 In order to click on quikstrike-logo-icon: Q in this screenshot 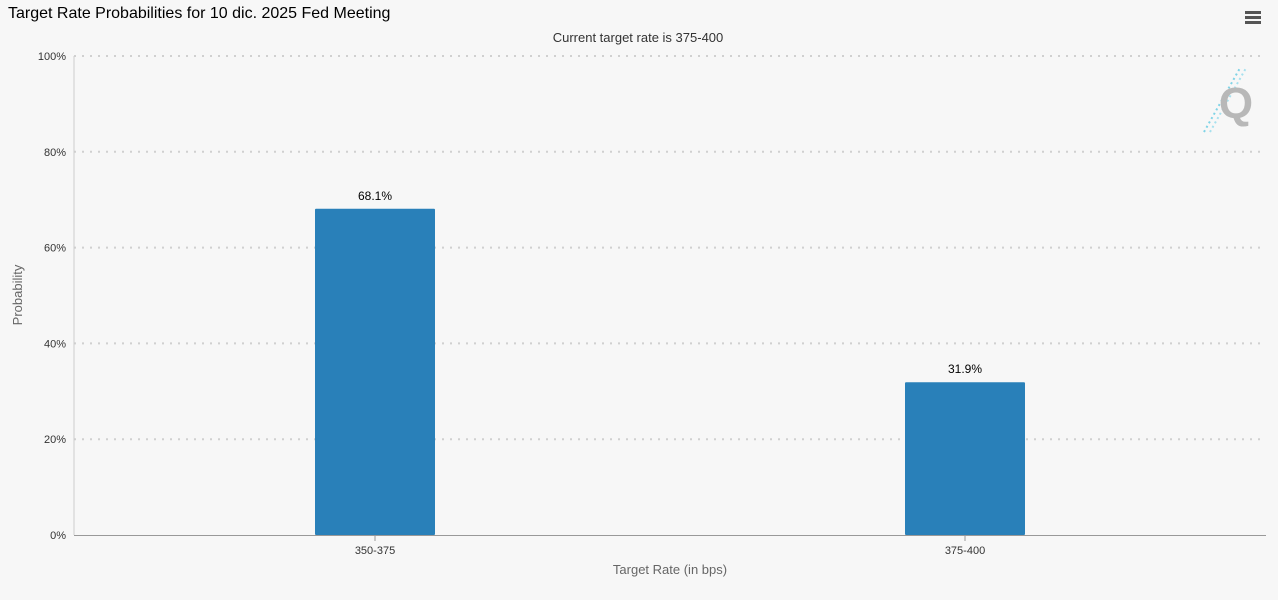, I will do `click(1228, 100)`.